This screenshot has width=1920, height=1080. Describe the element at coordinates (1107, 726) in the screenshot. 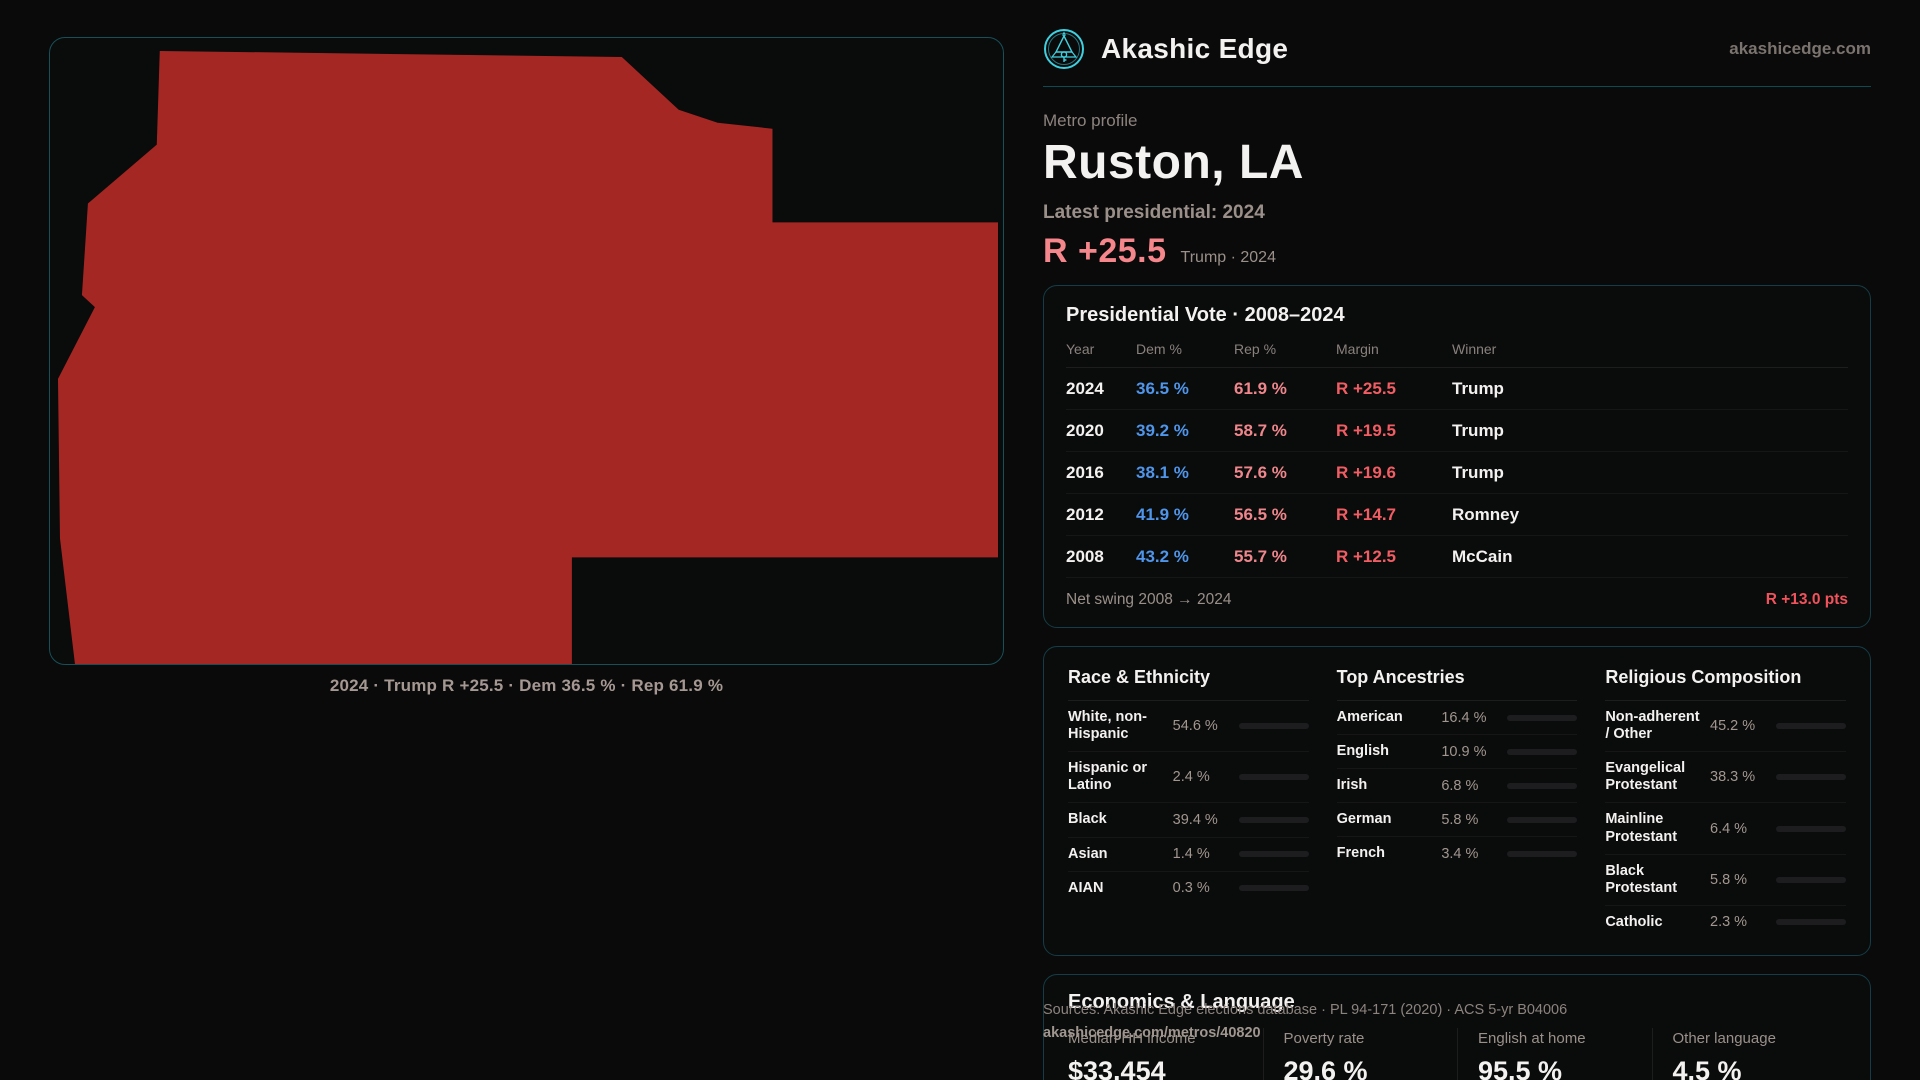

I see `stat-label: White, non-Hispanic` at that location.